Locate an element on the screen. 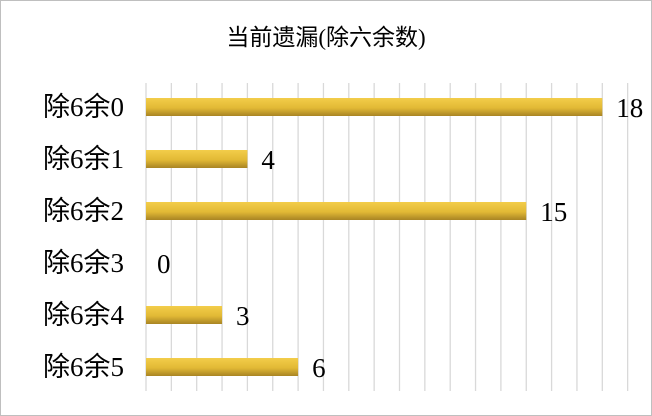 This screenshot has width=652, height=416. data-label: 6 is located at coordinates (319, 368).